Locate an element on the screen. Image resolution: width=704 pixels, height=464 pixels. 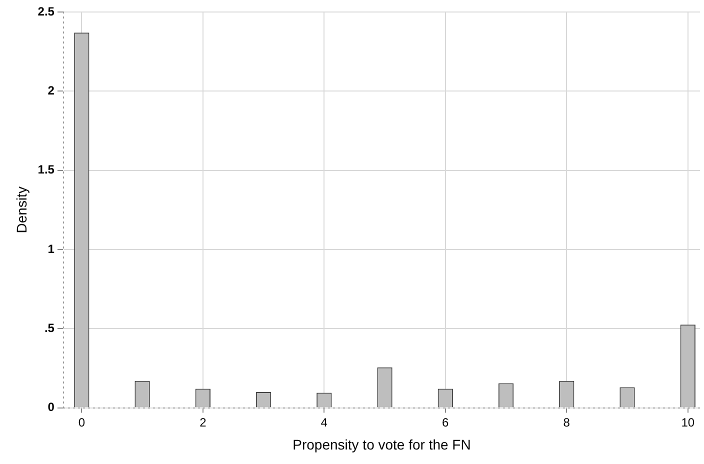
y-tick-label: 0 is located at coordinates (51, 407).